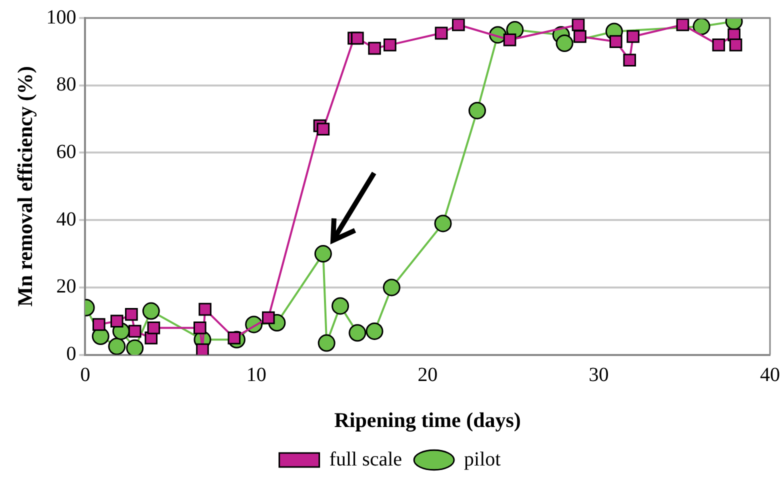 The image size is (784, 486). Describe the element at coordinates (428, 375) in the screenshot. I see `x-tick-label: 20` at that location.